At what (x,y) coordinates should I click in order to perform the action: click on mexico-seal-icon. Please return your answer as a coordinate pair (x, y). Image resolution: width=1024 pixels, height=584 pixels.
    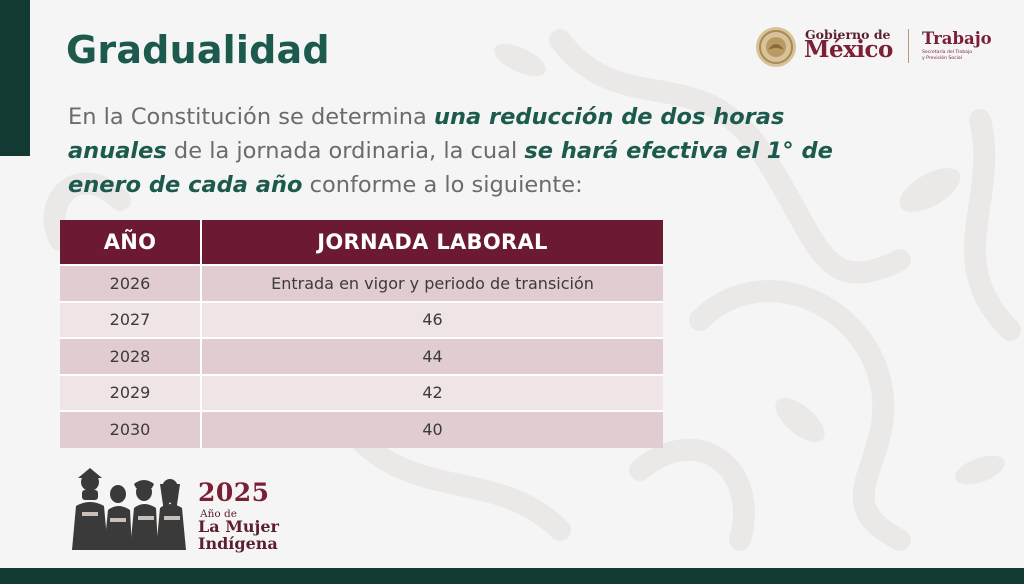
    Looking at the image, I should click on (776, 47).